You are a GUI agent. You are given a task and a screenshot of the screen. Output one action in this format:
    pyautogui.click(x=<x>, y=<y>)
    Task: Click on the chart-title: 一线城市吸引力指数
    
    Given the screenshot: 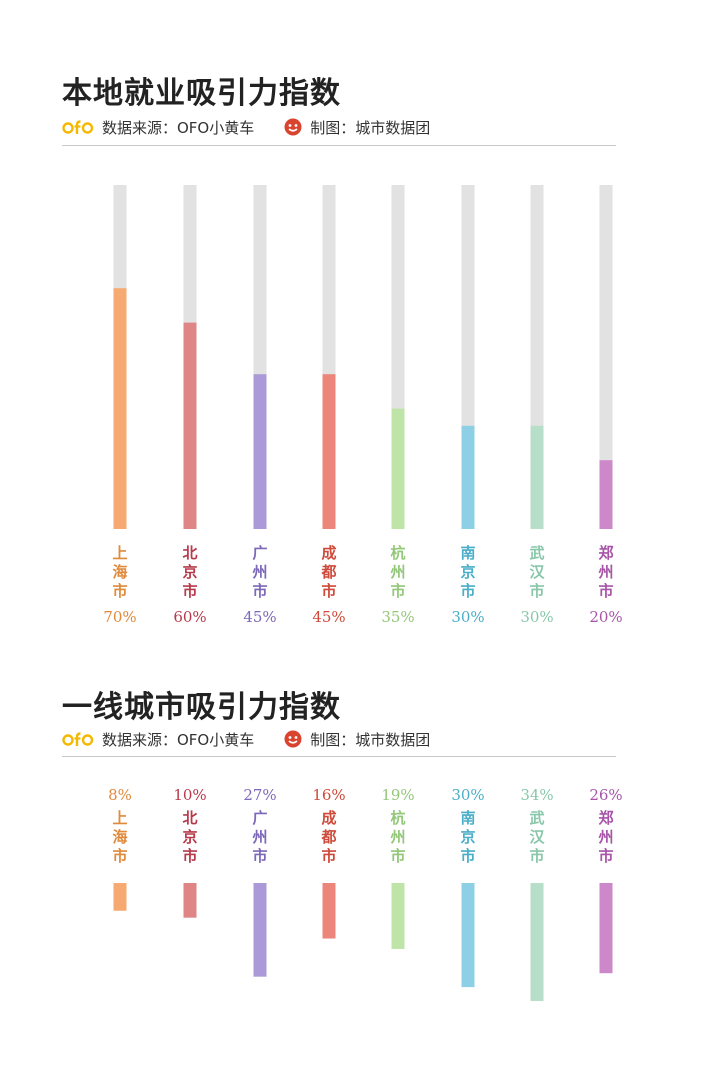 What is the action you would take?
    pyautogui.click(x=201, y=707)
    